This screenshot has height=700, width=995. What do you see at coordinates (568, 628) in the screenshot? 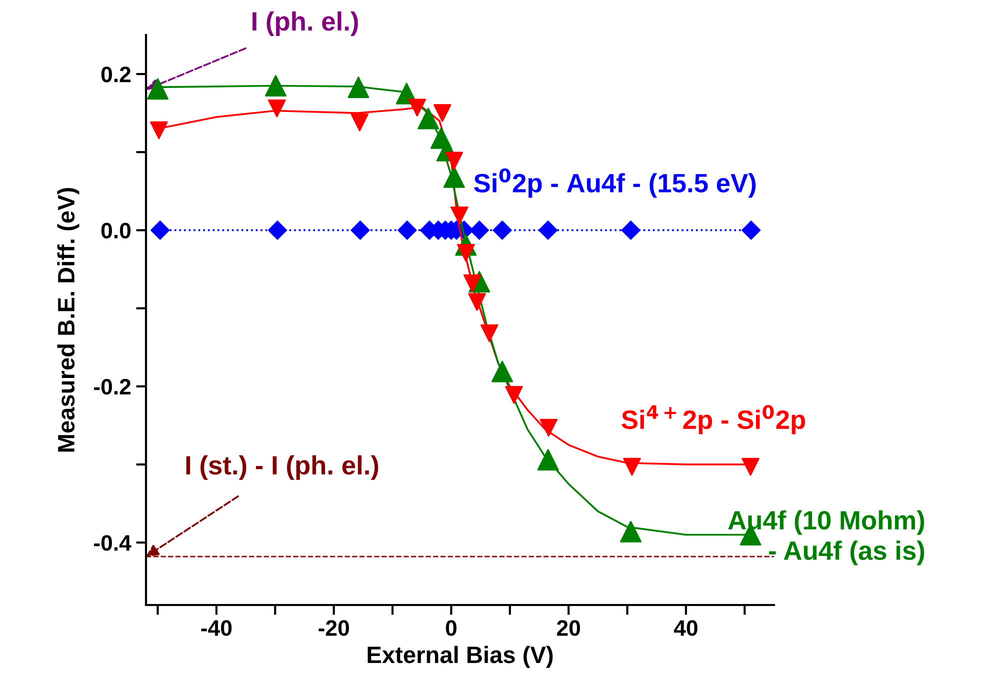
I see `x-tick-label: 20` at bounding box center [568, 628].